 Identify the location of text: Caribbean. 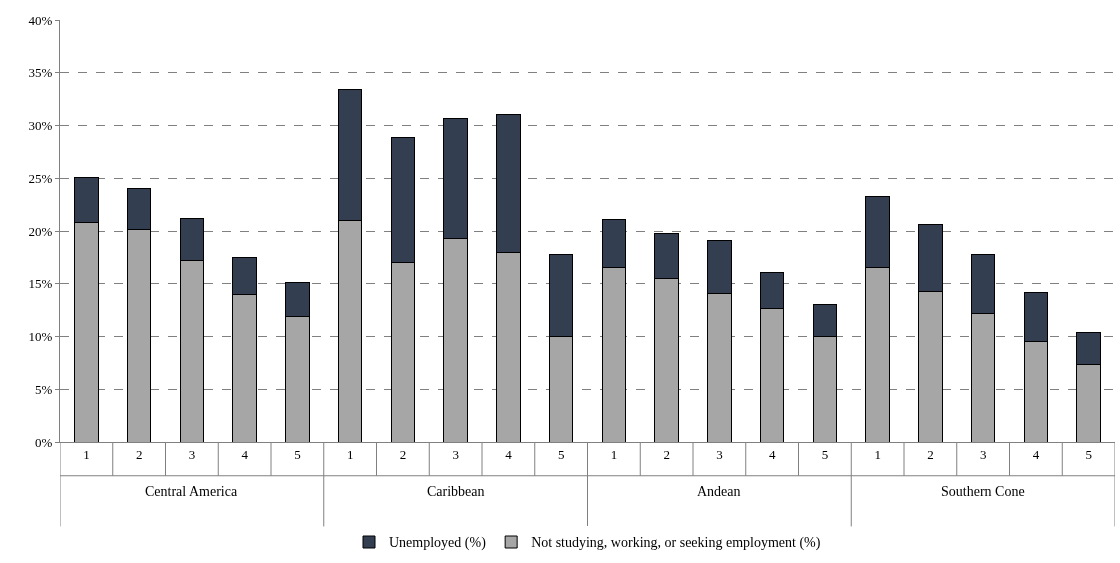
(456, 491).